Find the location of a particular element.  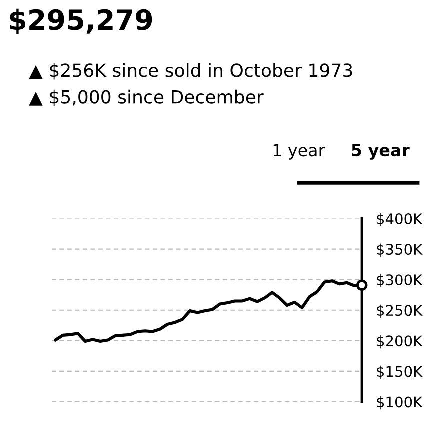

text: 5 year is located at coordinates (381, 152).